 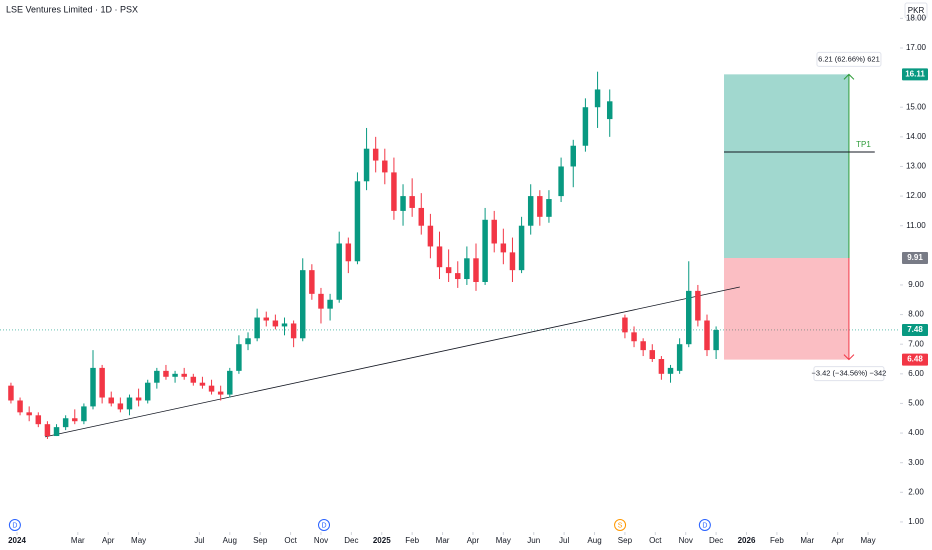 What do you see at coordinates (916, 373) in the screenshot?
I see `y-tick-label: 6.00` at bounding box center [916, 373].